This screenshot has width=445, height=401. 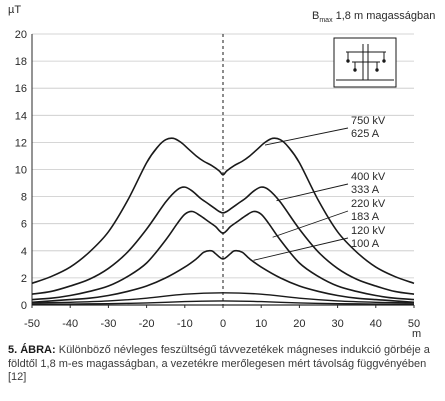 I want to click on y-tick-label: 12, so click(x=21, y=143).